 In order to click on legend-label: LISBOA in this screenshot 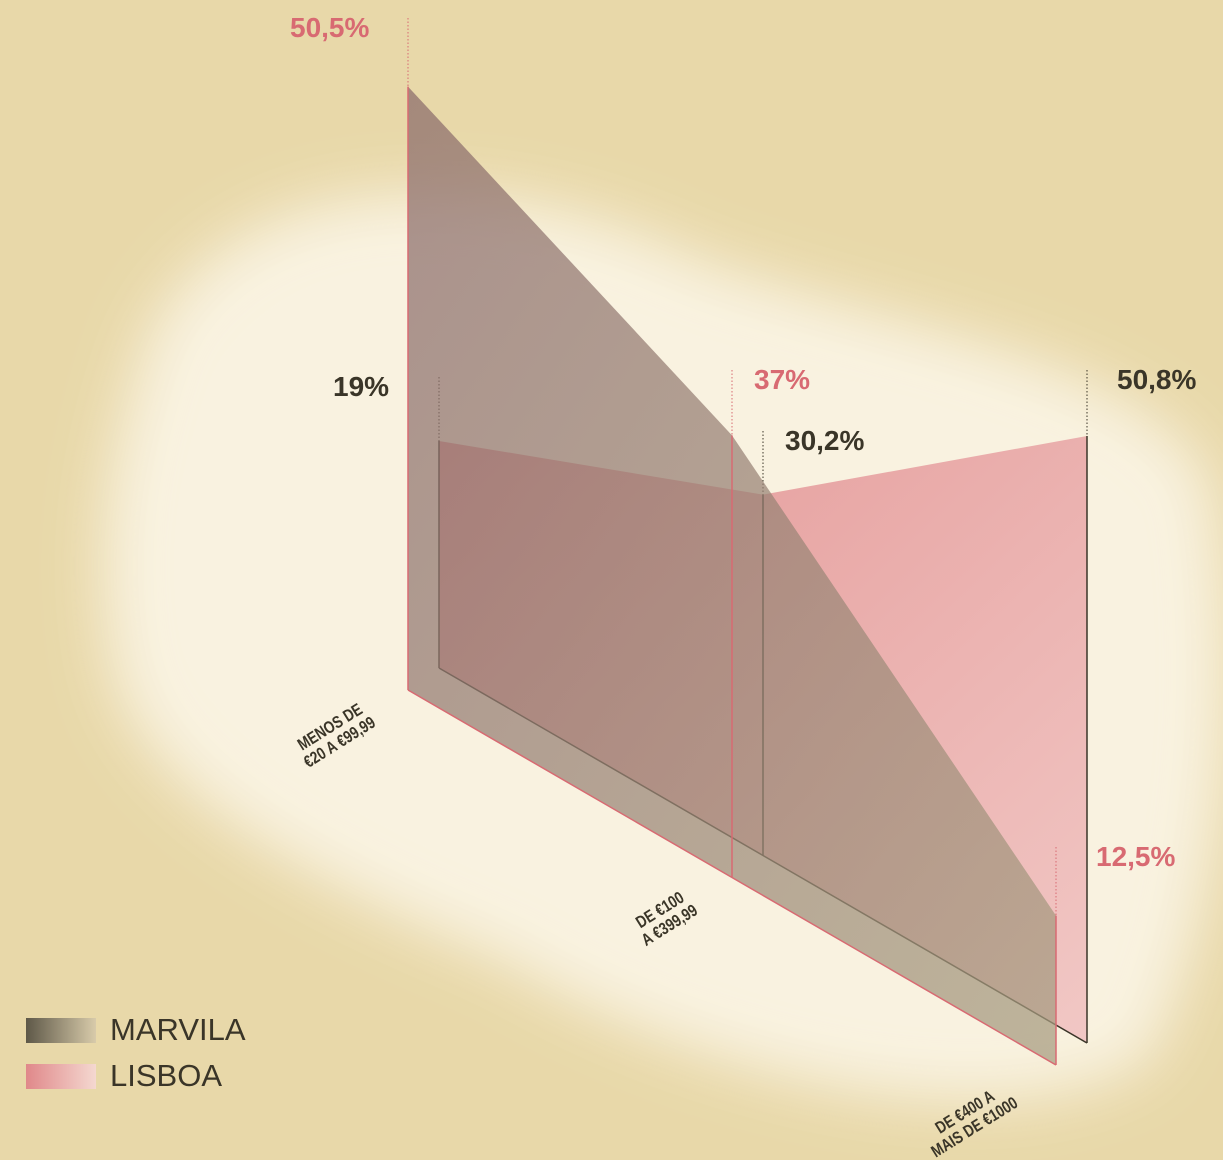, I will do `click(166, 1075)`.